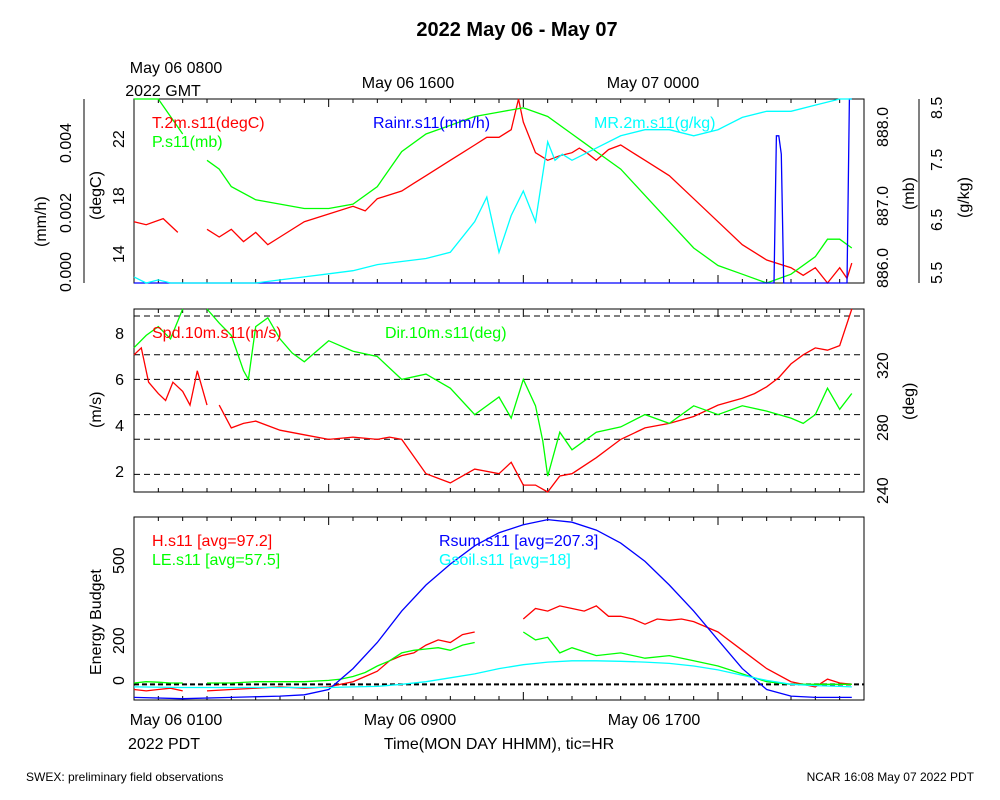  What do you see at coordinates (66, 213) in the screenshot?
I see `top-left-outer-tick-1: 0.002` at bounding box center [66, 213].